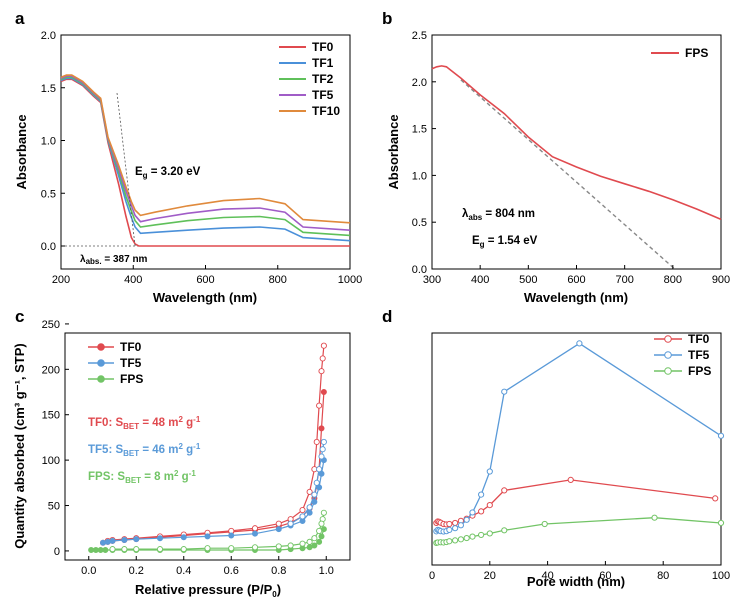 The width and height of the screenshot is (741, 608). What do you see at coordinates (174, 172) in the screenshot?
I see `panel-a-eg-value: = 3.20 eV` at bounding box center [174, 172].